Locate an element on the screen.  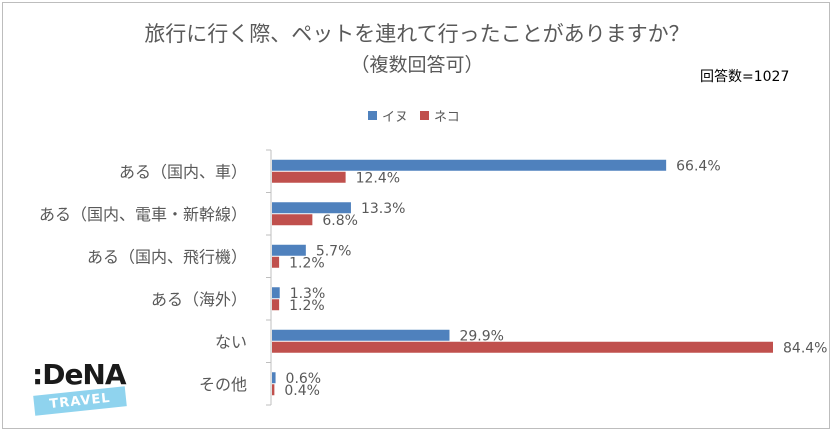
data-label: 0.4% is located at coordinates (302, 391).